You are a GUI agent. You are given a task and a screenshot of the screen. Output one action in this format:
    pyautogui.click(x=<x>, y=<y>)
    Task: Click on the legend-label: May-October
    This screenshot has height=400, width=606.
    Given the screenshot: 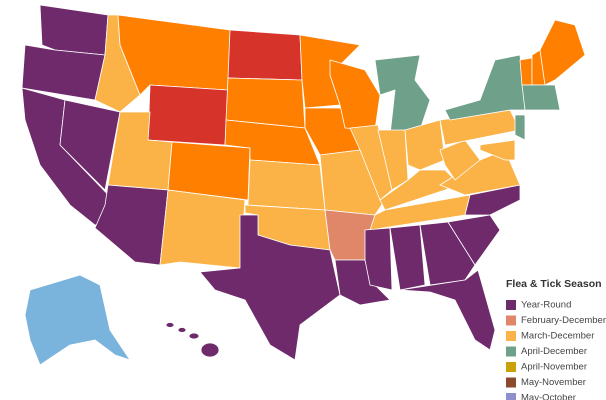 What is the action you would take?
    pyautogui.click(x=548, y=396)
    